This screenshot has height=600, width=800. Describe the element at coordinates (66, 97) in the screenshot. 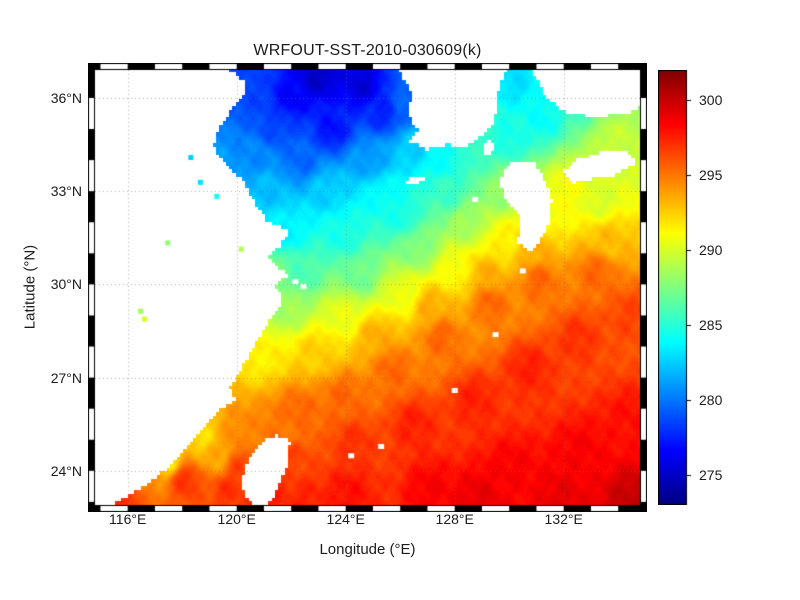

I see `y-tick-label: 36°N` at that location.